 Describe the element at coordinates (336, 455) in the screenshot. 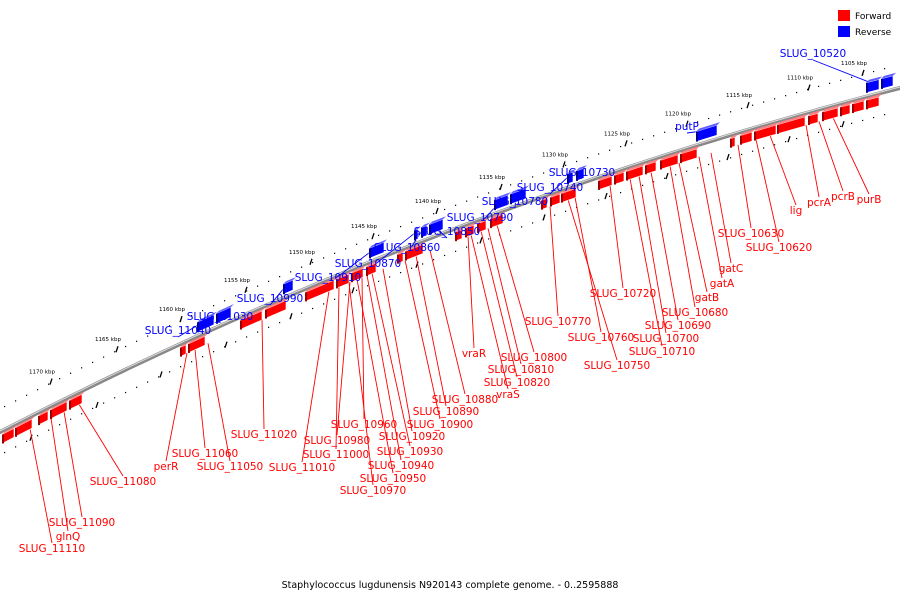

I see `gene-label: SLUG_11000` at that location.